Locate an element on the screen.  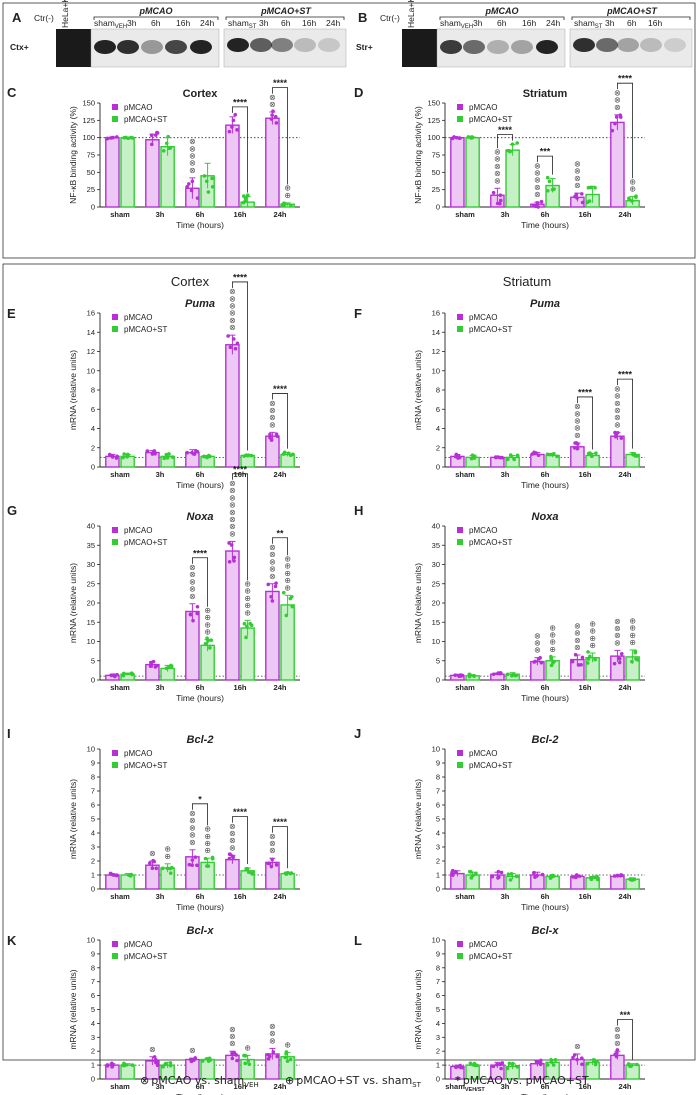
lane-label: 3h is located at coordinates (264, 23).